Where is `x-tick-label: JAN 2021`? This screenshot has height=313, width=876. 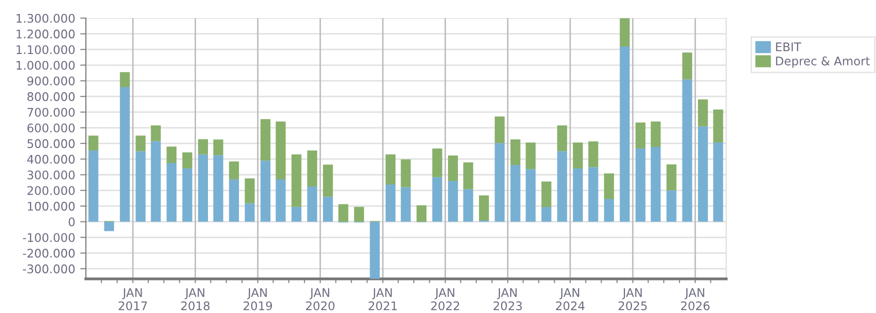 x-tick-label: JAN 2021 is located at coordinates (382, 299).